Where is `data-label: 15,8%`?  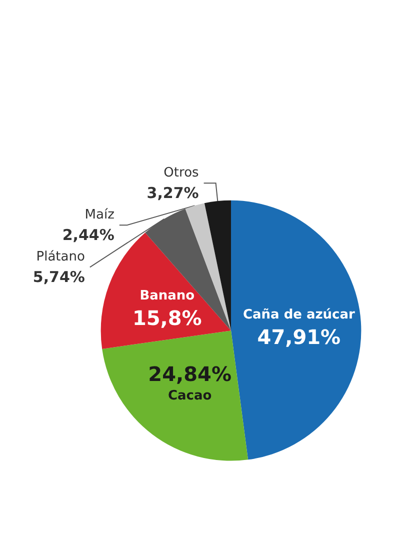 data-label: 15,8% is located at coordinates (167, 318).